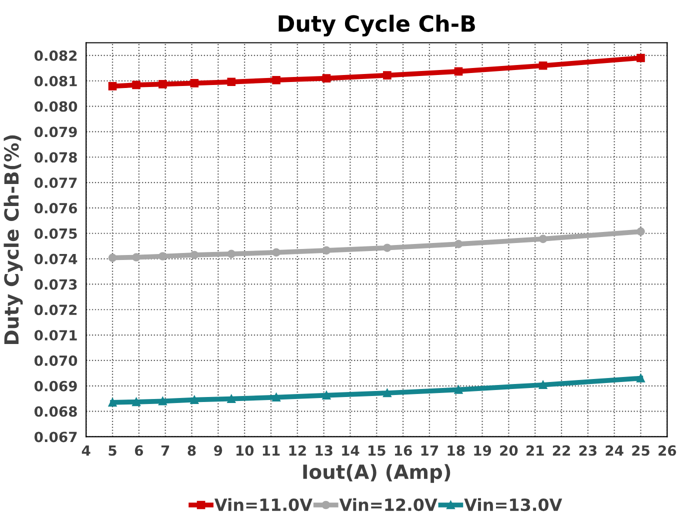  I want to click on chart-title: Duty Cycle Ch-B, so click(376, 25).